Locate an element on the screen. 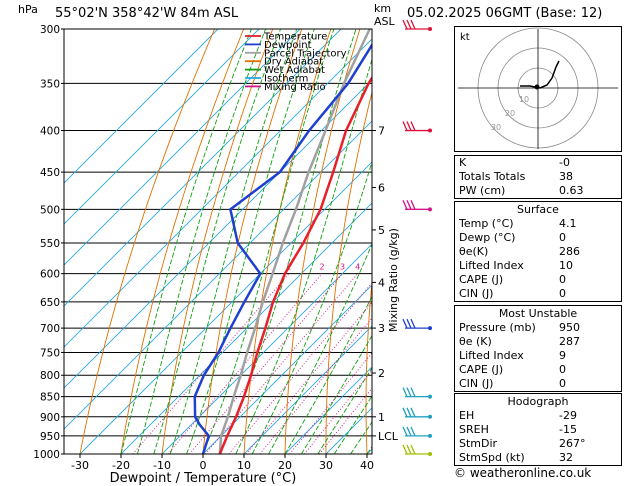 The height and width of the screenshot is (486, 629). hodo-stat-row: StmDir 267° is located at coordinates (538, 444).